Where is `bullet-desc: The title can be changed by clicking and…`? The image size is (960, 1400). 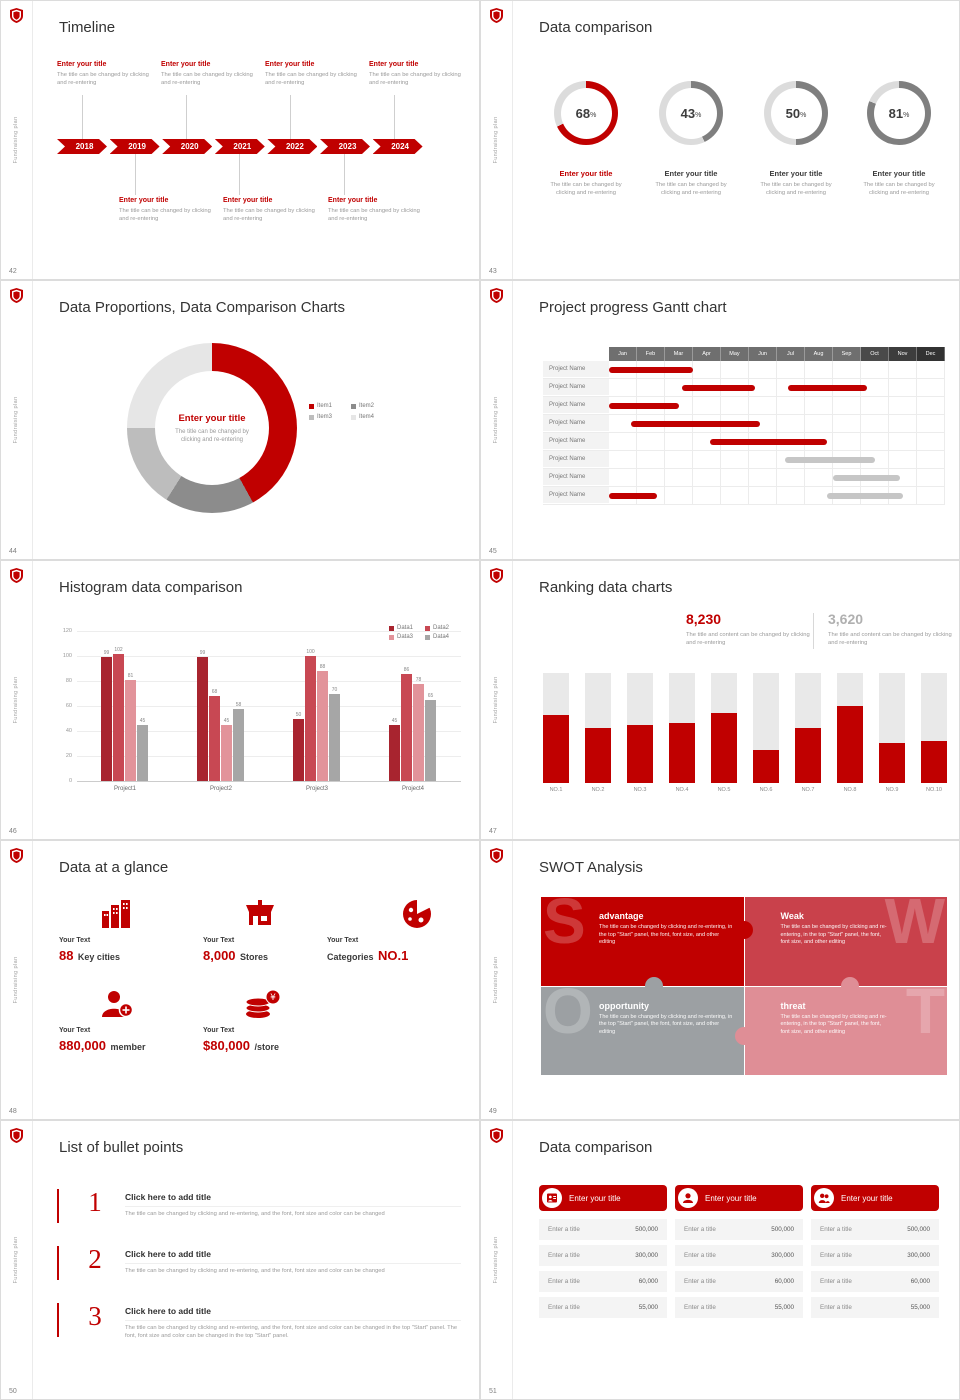
bullet-desc: The title can be changed by clicking and… is located at coordinates (255, 1214).